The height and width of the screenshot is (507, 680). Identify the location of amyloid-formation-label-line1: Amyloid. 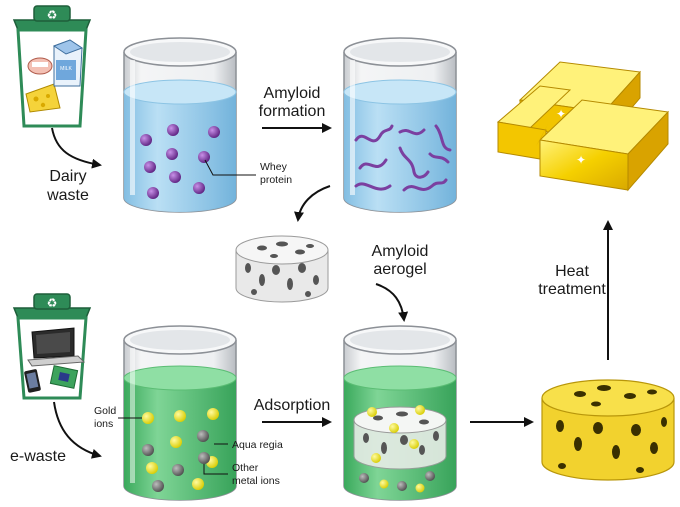
(292, 93).